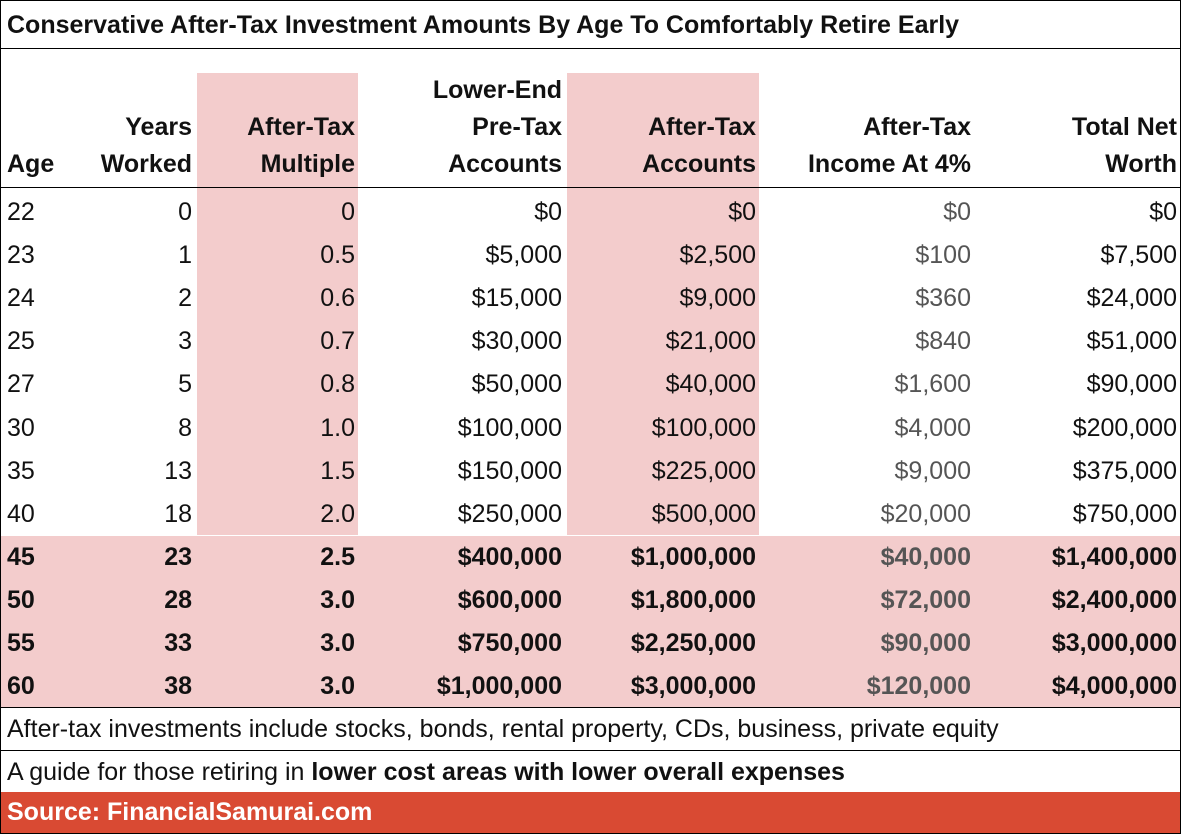  I want to click on cell-total-net-worth: $375,000, so click(1124, 470).